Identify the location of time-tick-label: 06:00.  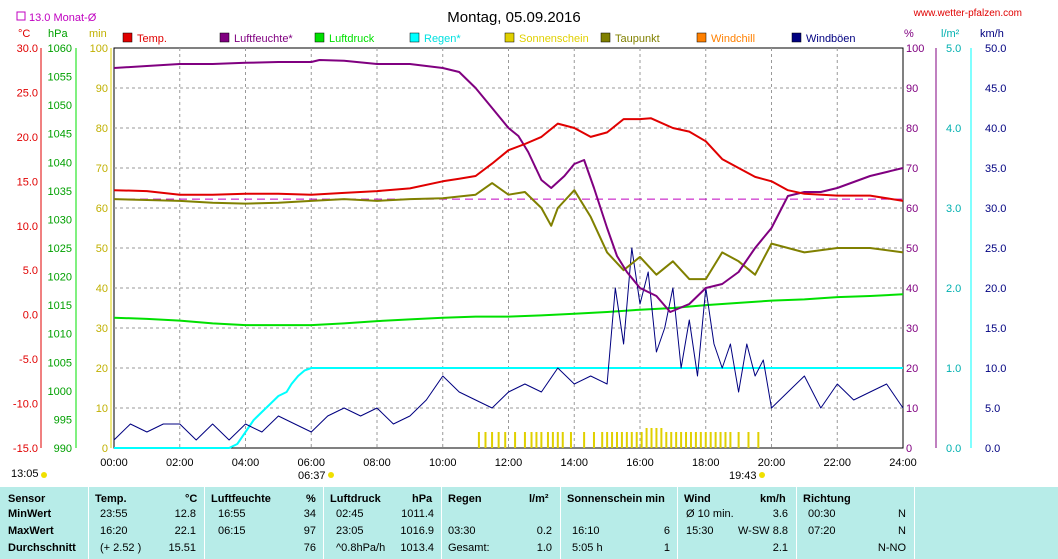
(311, 463).